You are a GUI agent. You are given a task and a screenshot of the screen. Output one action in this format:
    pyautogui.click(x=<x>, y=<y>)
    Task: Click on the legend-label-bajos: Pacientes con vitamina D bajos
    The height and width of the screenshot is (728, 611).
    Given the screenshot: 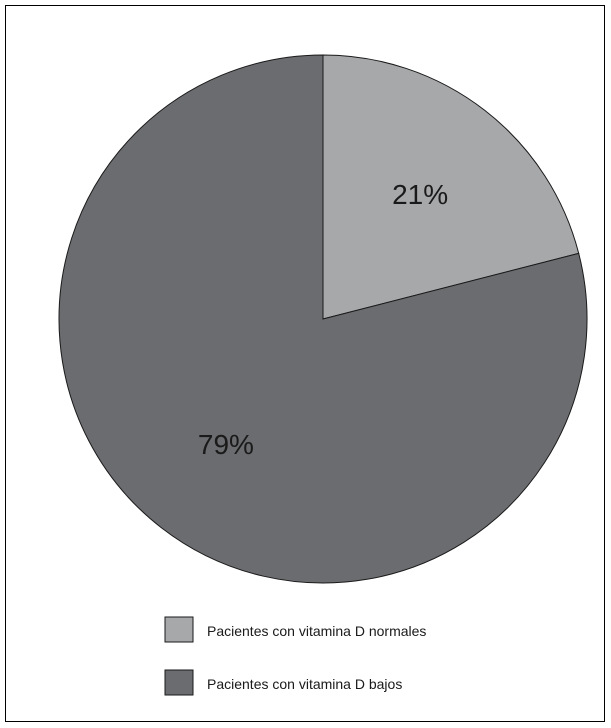 What is the action you would take?
    pyautogui.click(x=304, y=684)
    